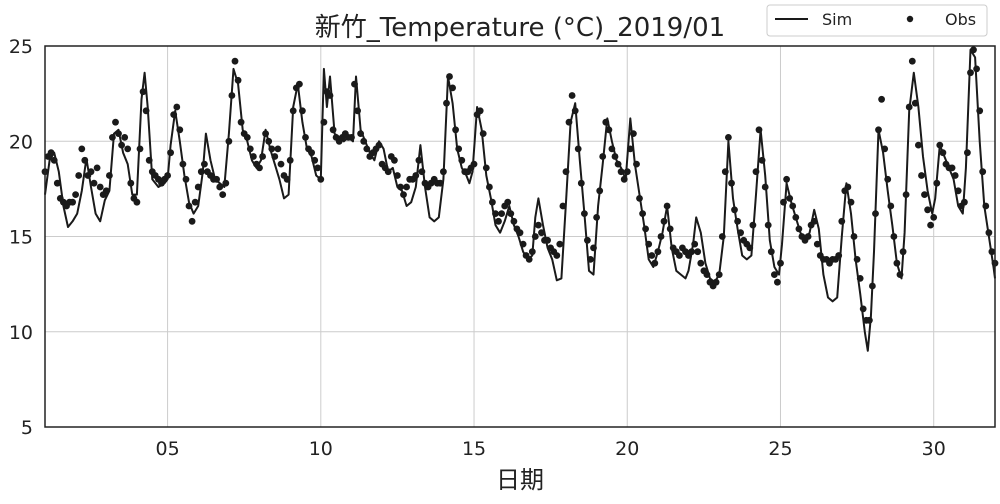 The image size is (1000, 504). Describe the element at coordinates (780, 449) in the screenshot. I see `x-tick-label: 25` at that location.